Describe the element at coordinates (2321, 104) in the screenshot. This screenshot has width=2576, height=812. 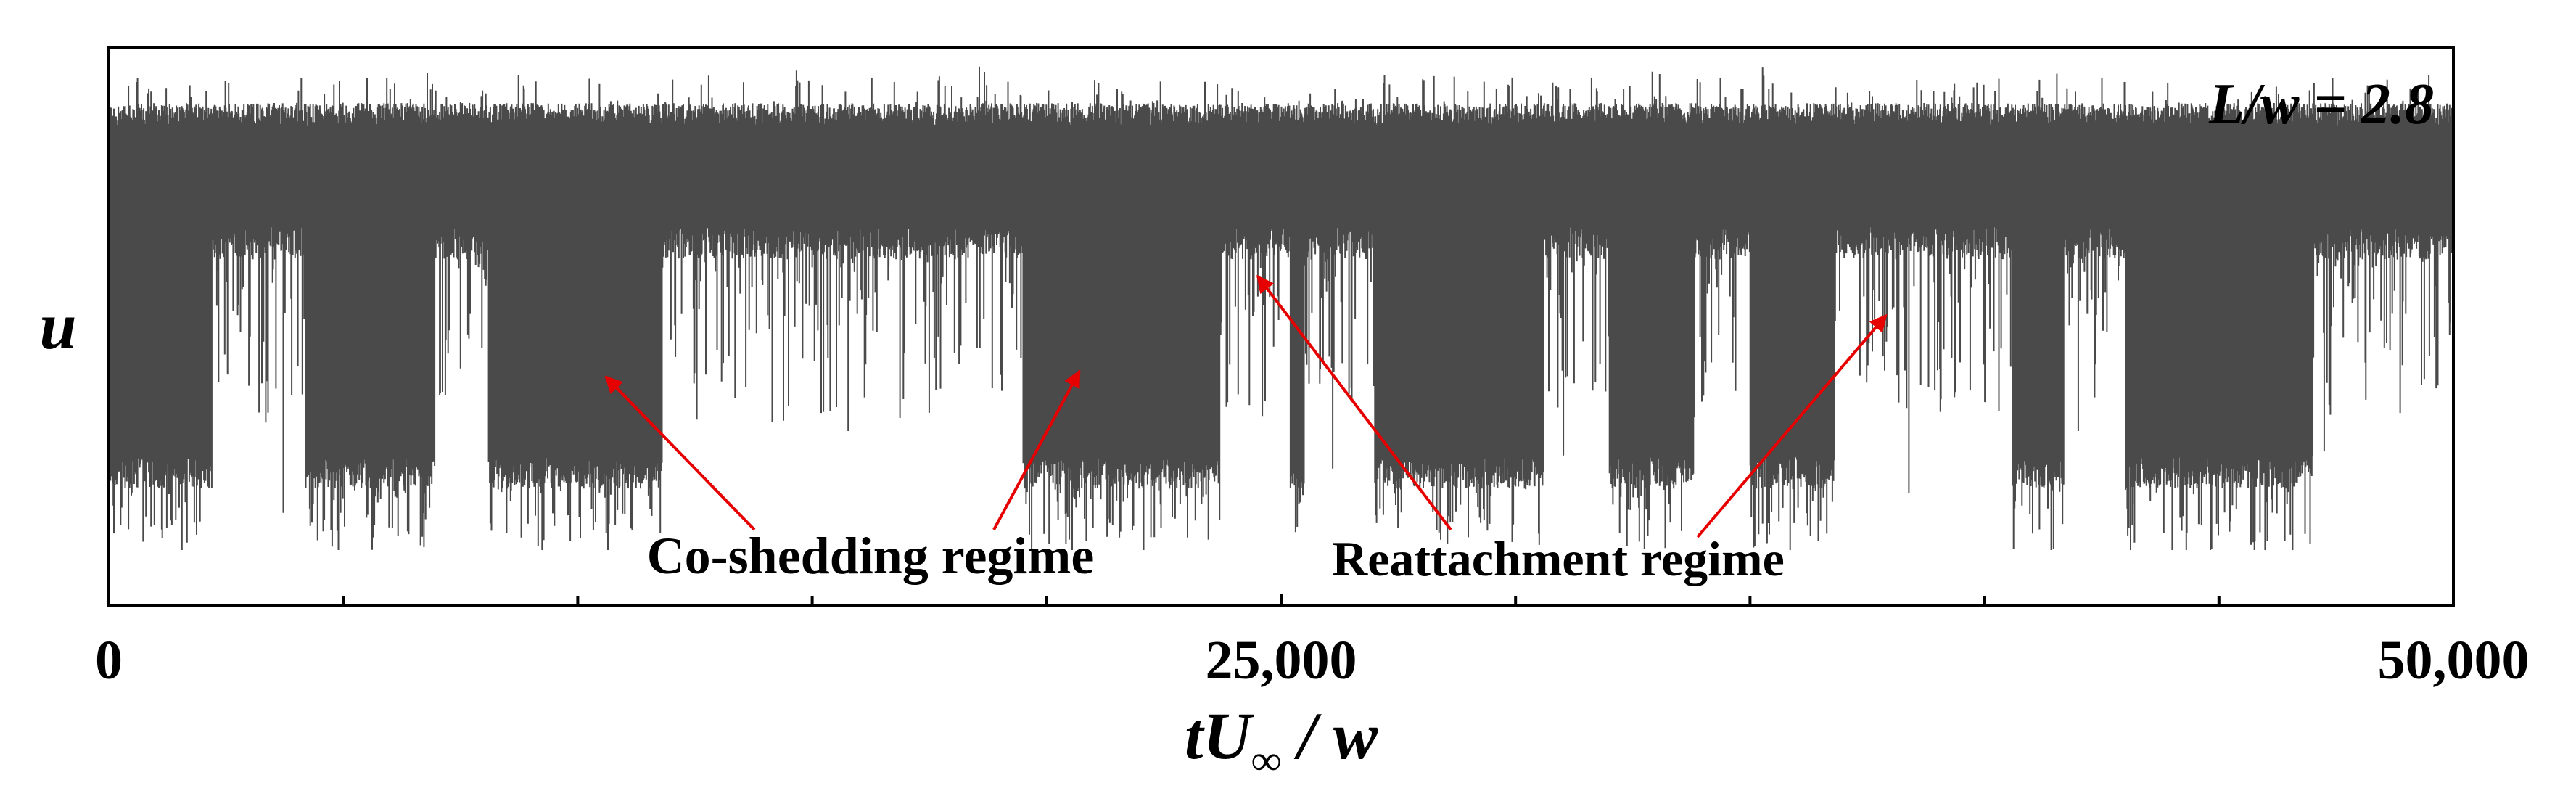
I see `lw-annotation: L/w = 2.8` at that location.